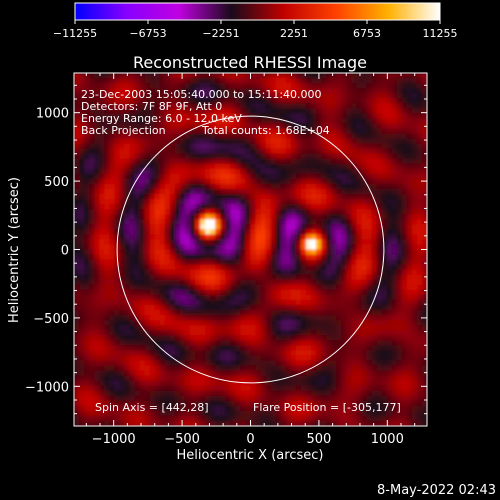 The image size is (500, 500). What do you see at coordinates (250, 439) in the screenshot?
I see `x-tick-label: 0` at bounding box center [250, 439].